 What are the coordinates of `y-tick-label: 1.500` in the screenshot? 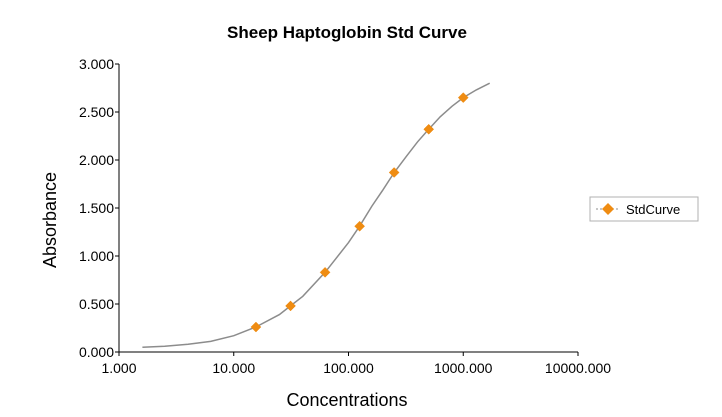 It's located at (96, 208).